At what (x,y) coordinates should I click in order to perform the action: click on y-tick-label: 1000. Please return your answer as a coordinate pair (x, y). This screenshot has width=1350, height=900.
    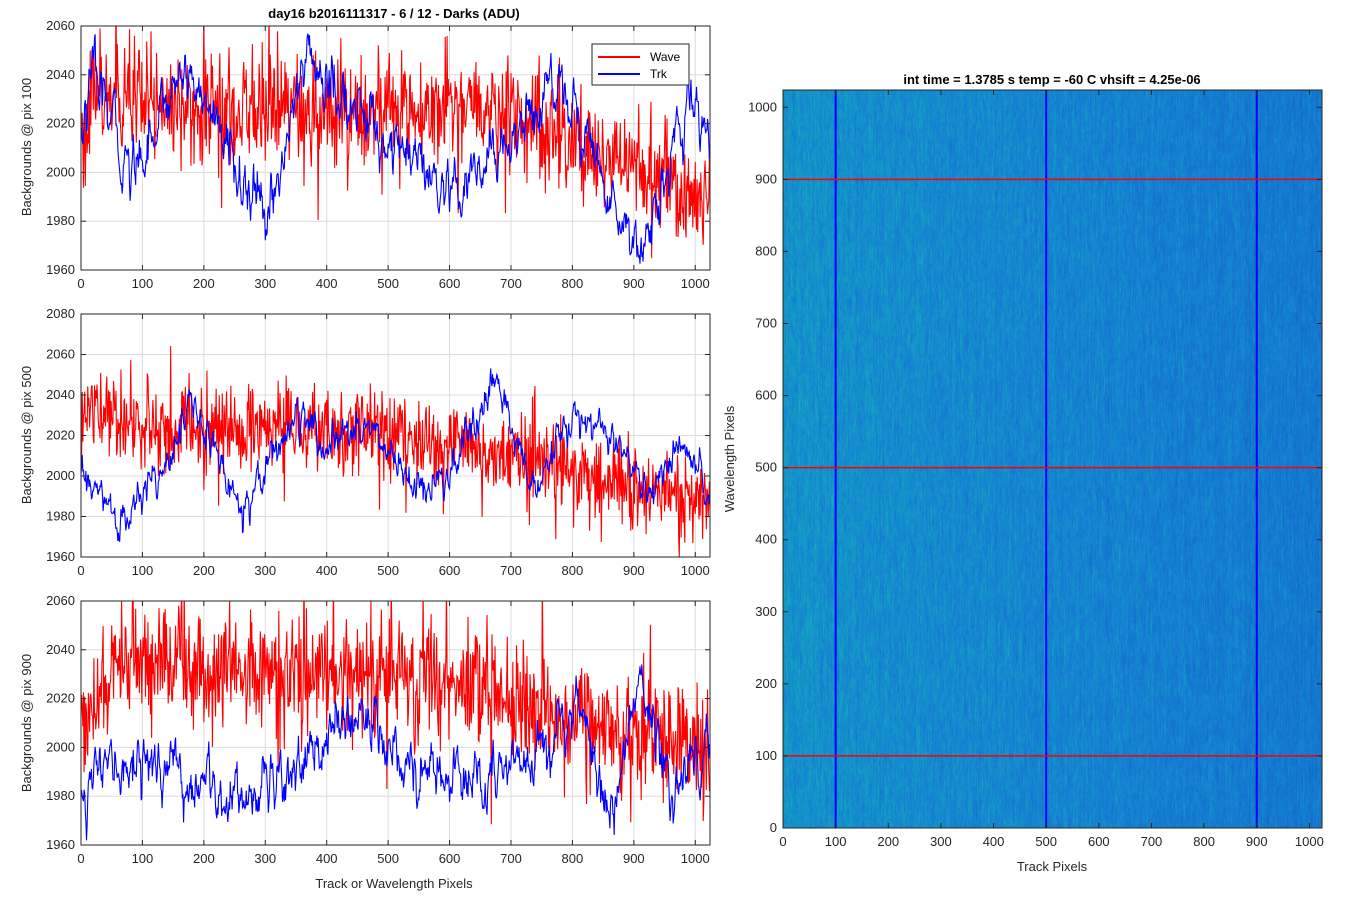
    Looking at the image, I should click on (762, 106).